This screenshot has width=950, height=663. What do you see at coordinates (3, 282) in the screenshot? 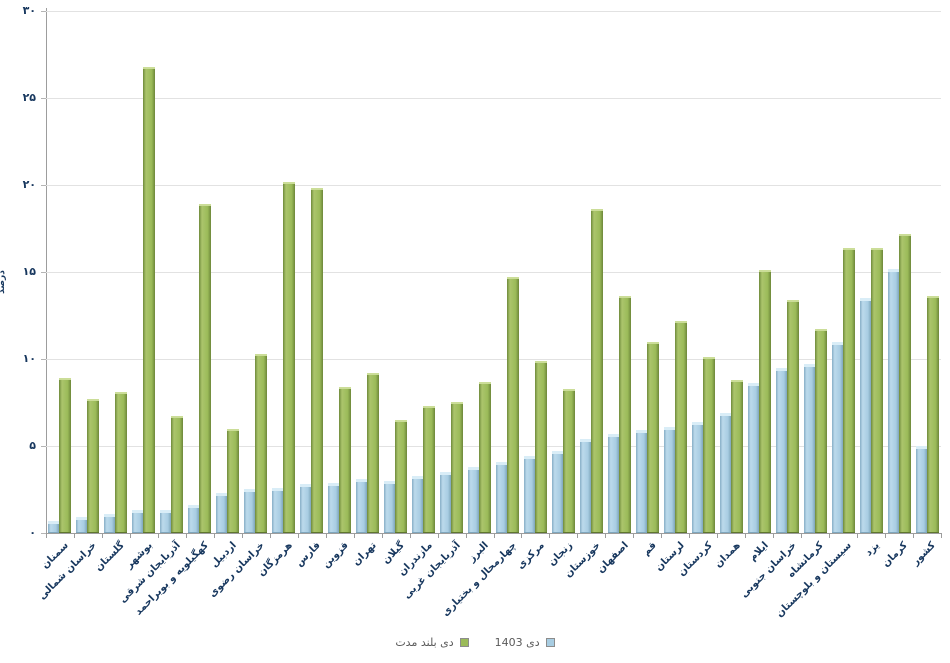
I see `y-axis-title: درصد` at bounding box center [3, 282].